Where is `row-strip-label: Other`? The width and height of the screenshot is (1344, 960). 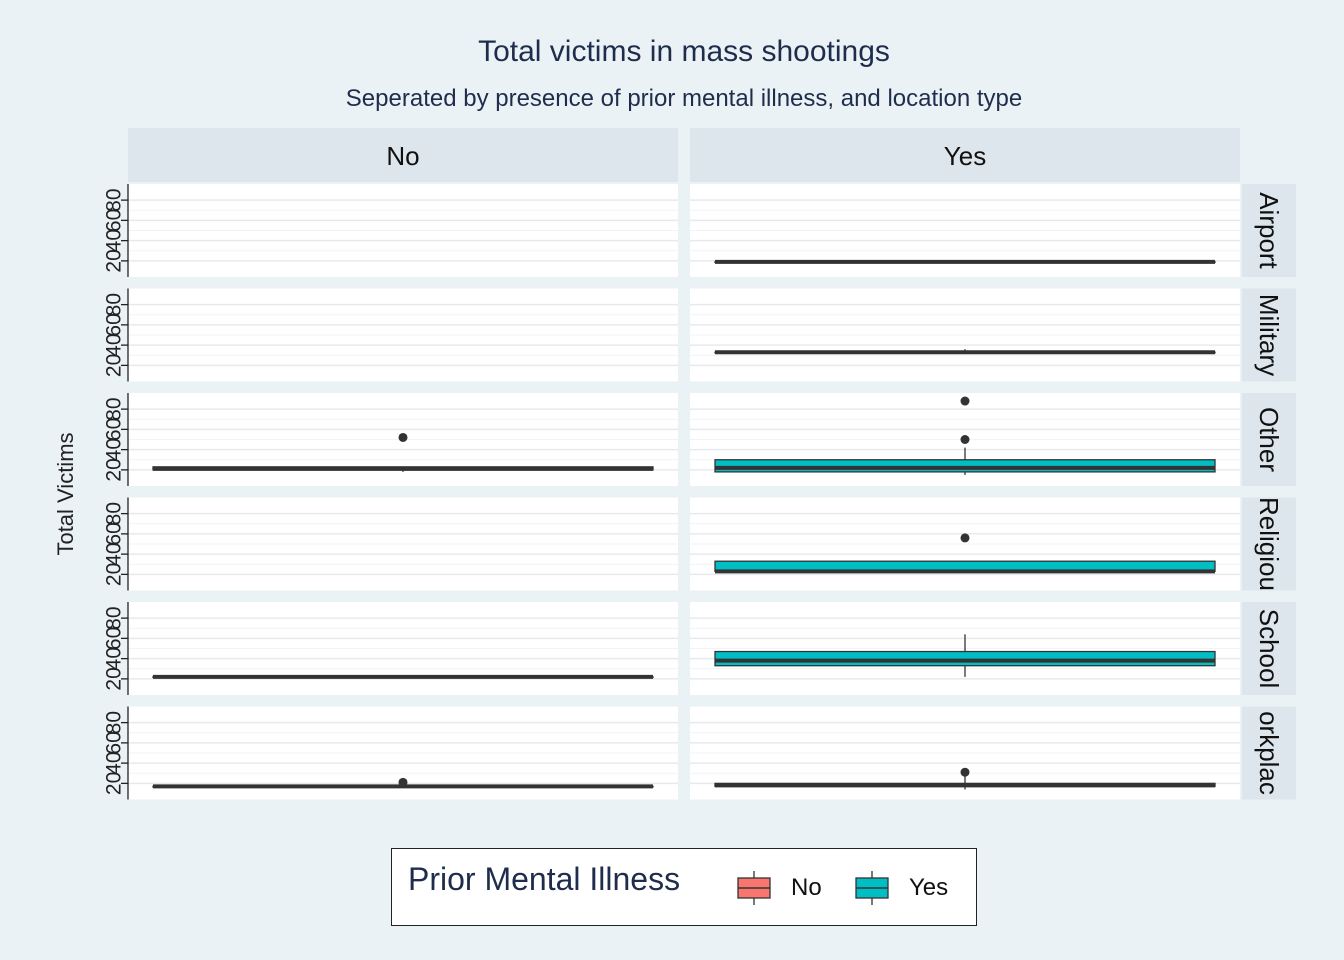
row-strip-label: Other is located at coordinates (1269, 439).